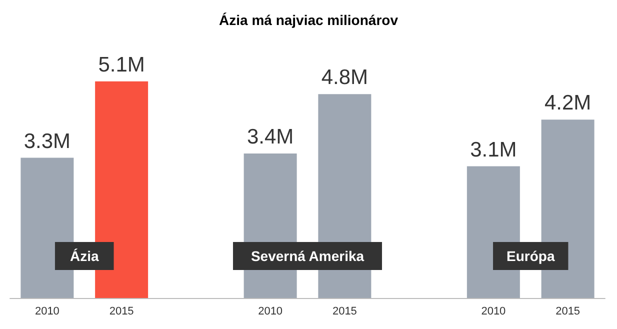 Image resolution: width=617 pixels, height=329 pixels. I want to click on data-label: 5.1M, so click(121, 64).